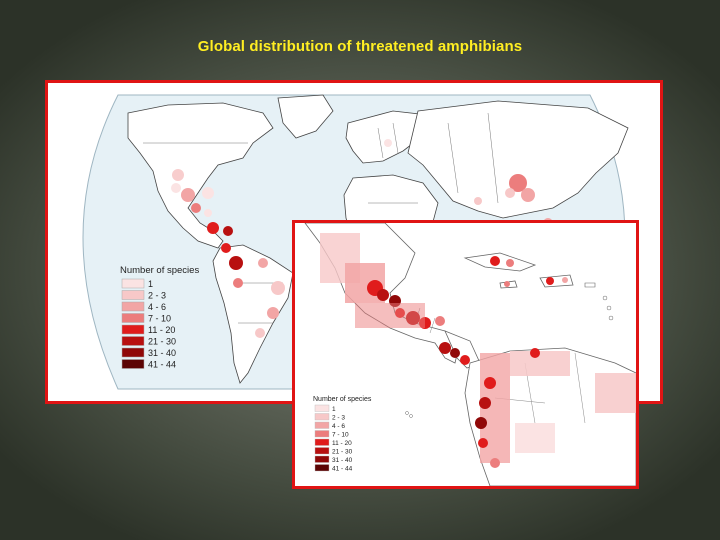 The image size is (720, 540). Describe the element at coordinates (157, 296) in the screenshot. I see `legend-label-1: 2 - 3` at that location.